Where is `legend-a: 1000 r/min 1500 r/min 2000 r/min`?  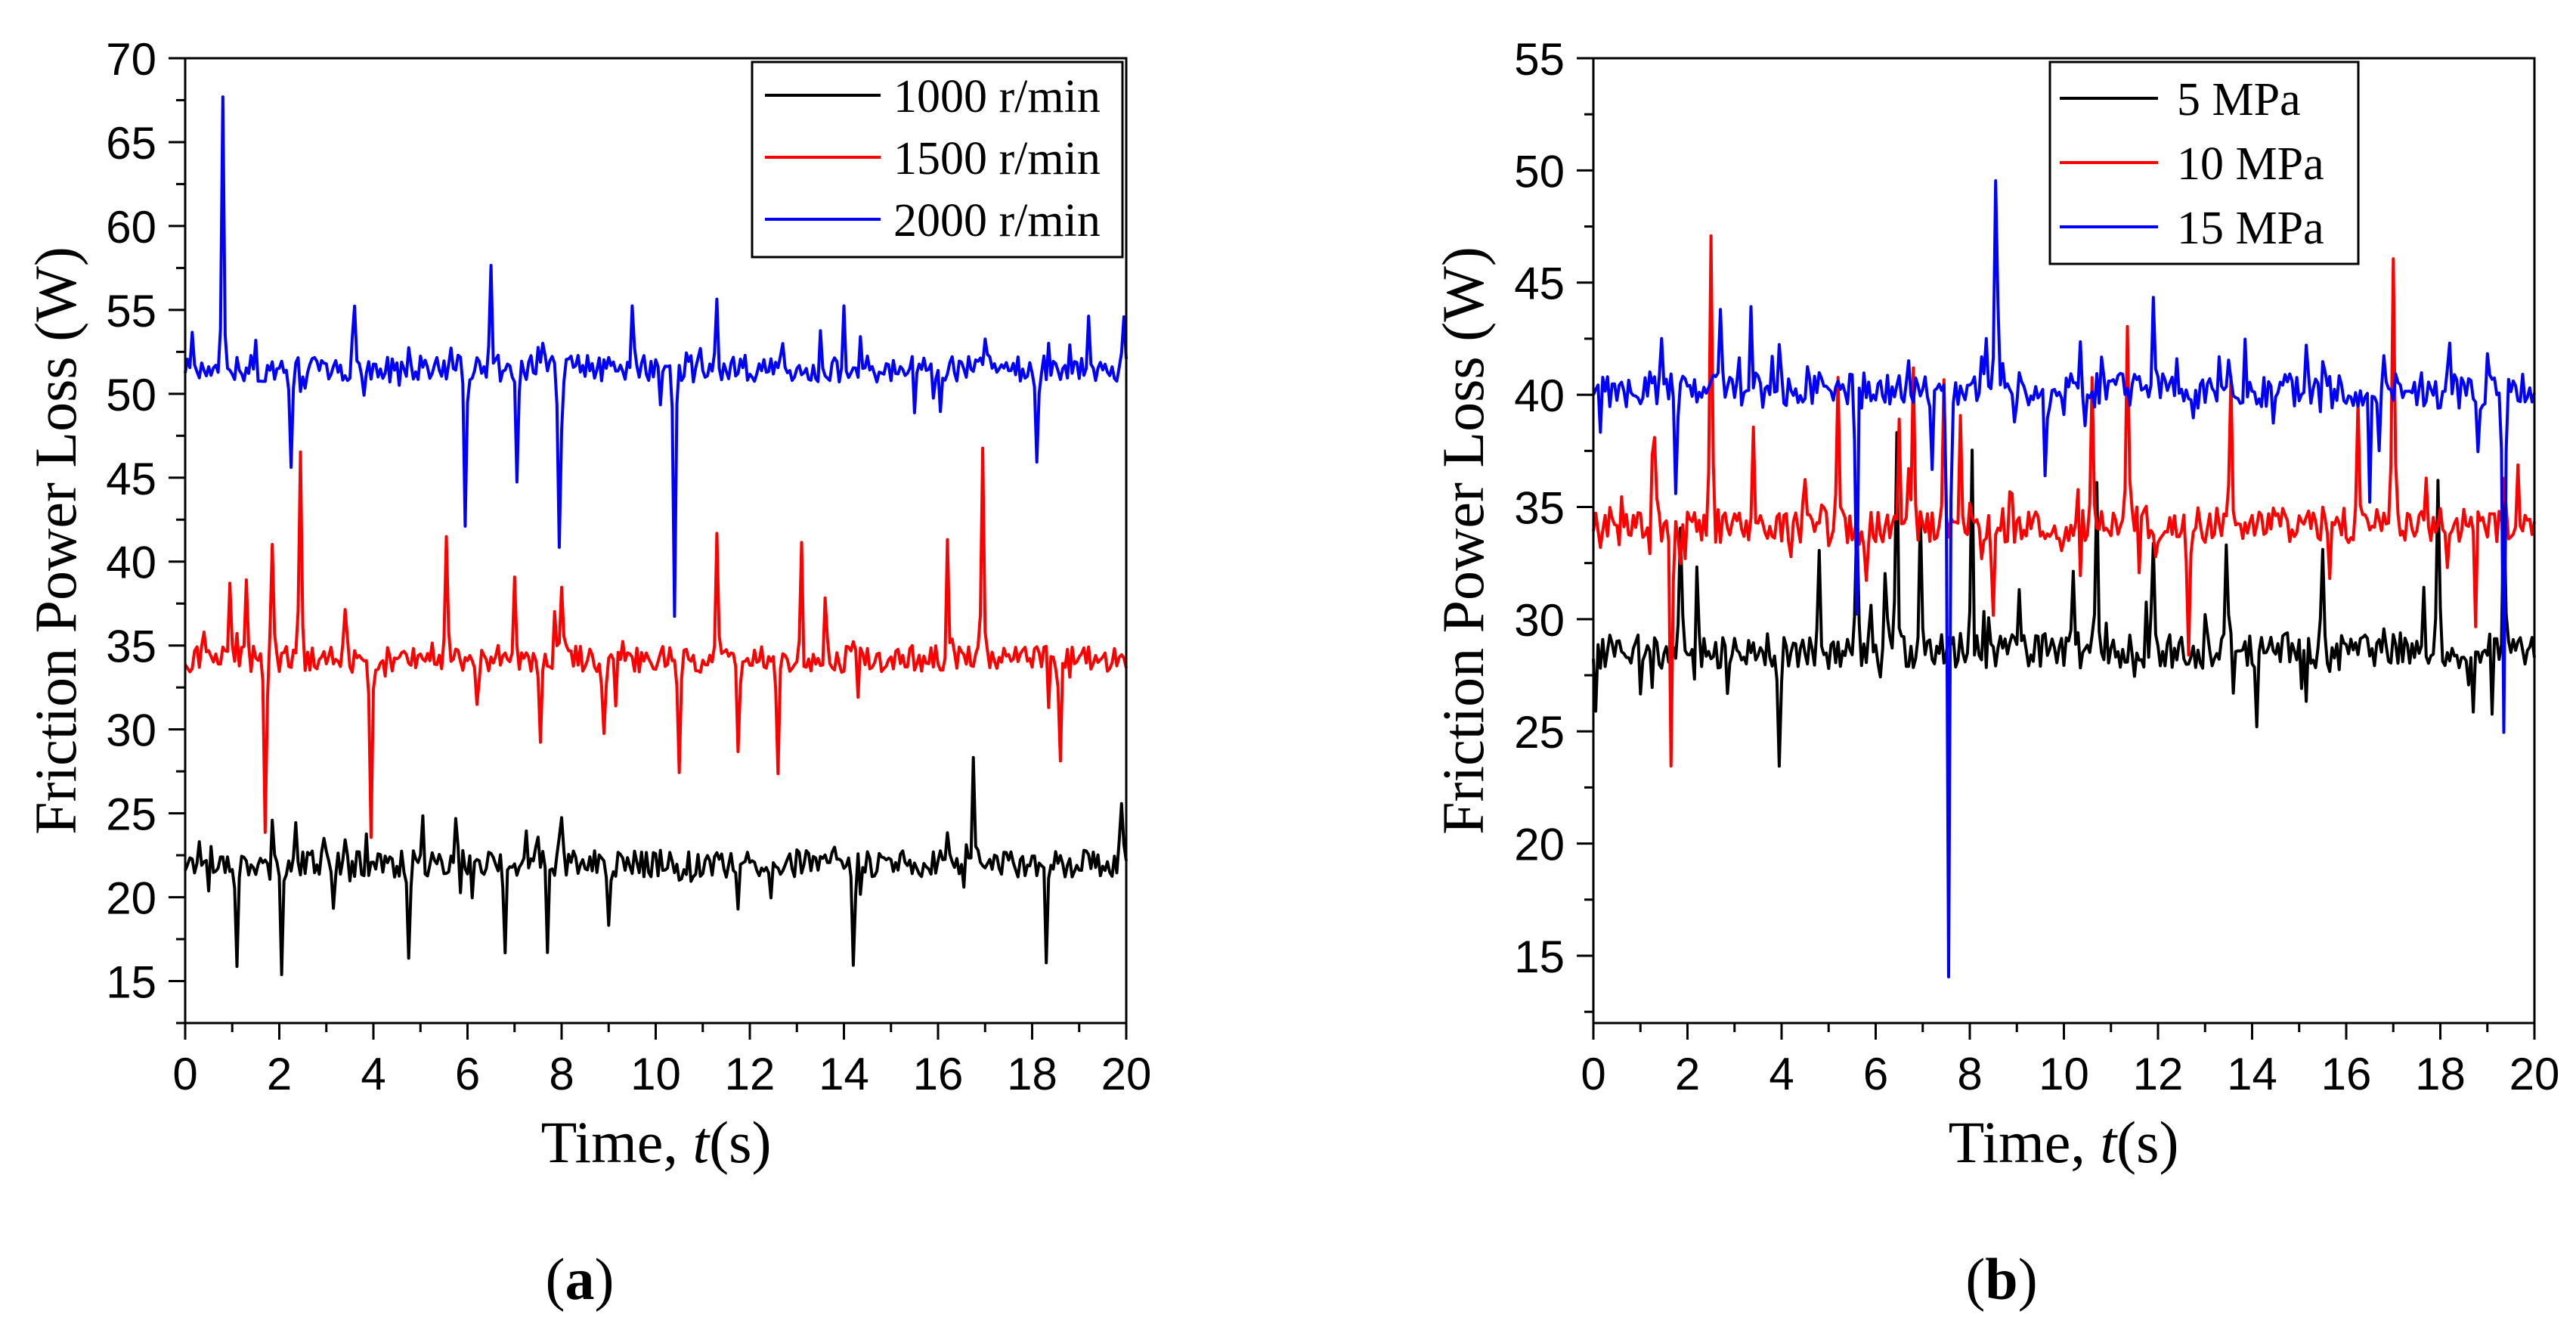 legend-a: 1000 r/min 1500 r/min 2000 r/min is located at coordinates (937, 159).